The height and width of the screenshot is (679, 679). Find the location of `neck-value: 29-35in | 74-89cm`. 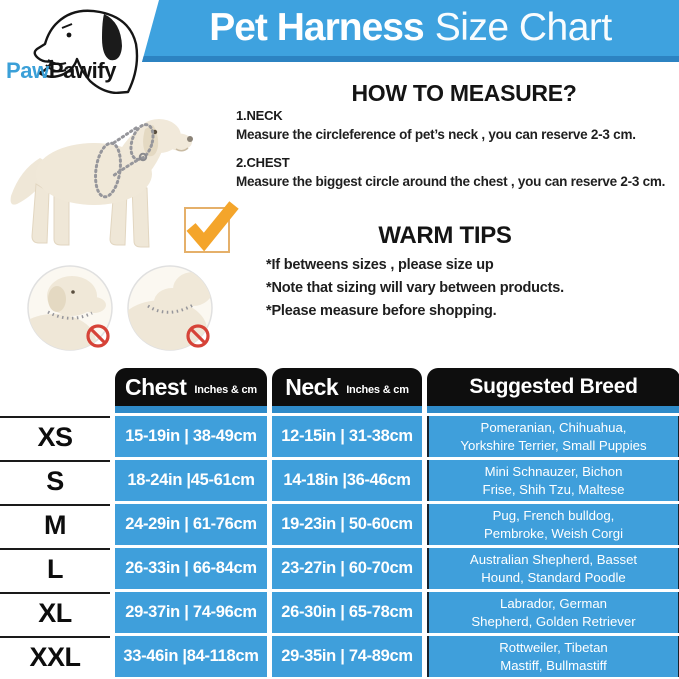

neck-value: 29-35in | 74-89cm is located at coordinates (347, 656).